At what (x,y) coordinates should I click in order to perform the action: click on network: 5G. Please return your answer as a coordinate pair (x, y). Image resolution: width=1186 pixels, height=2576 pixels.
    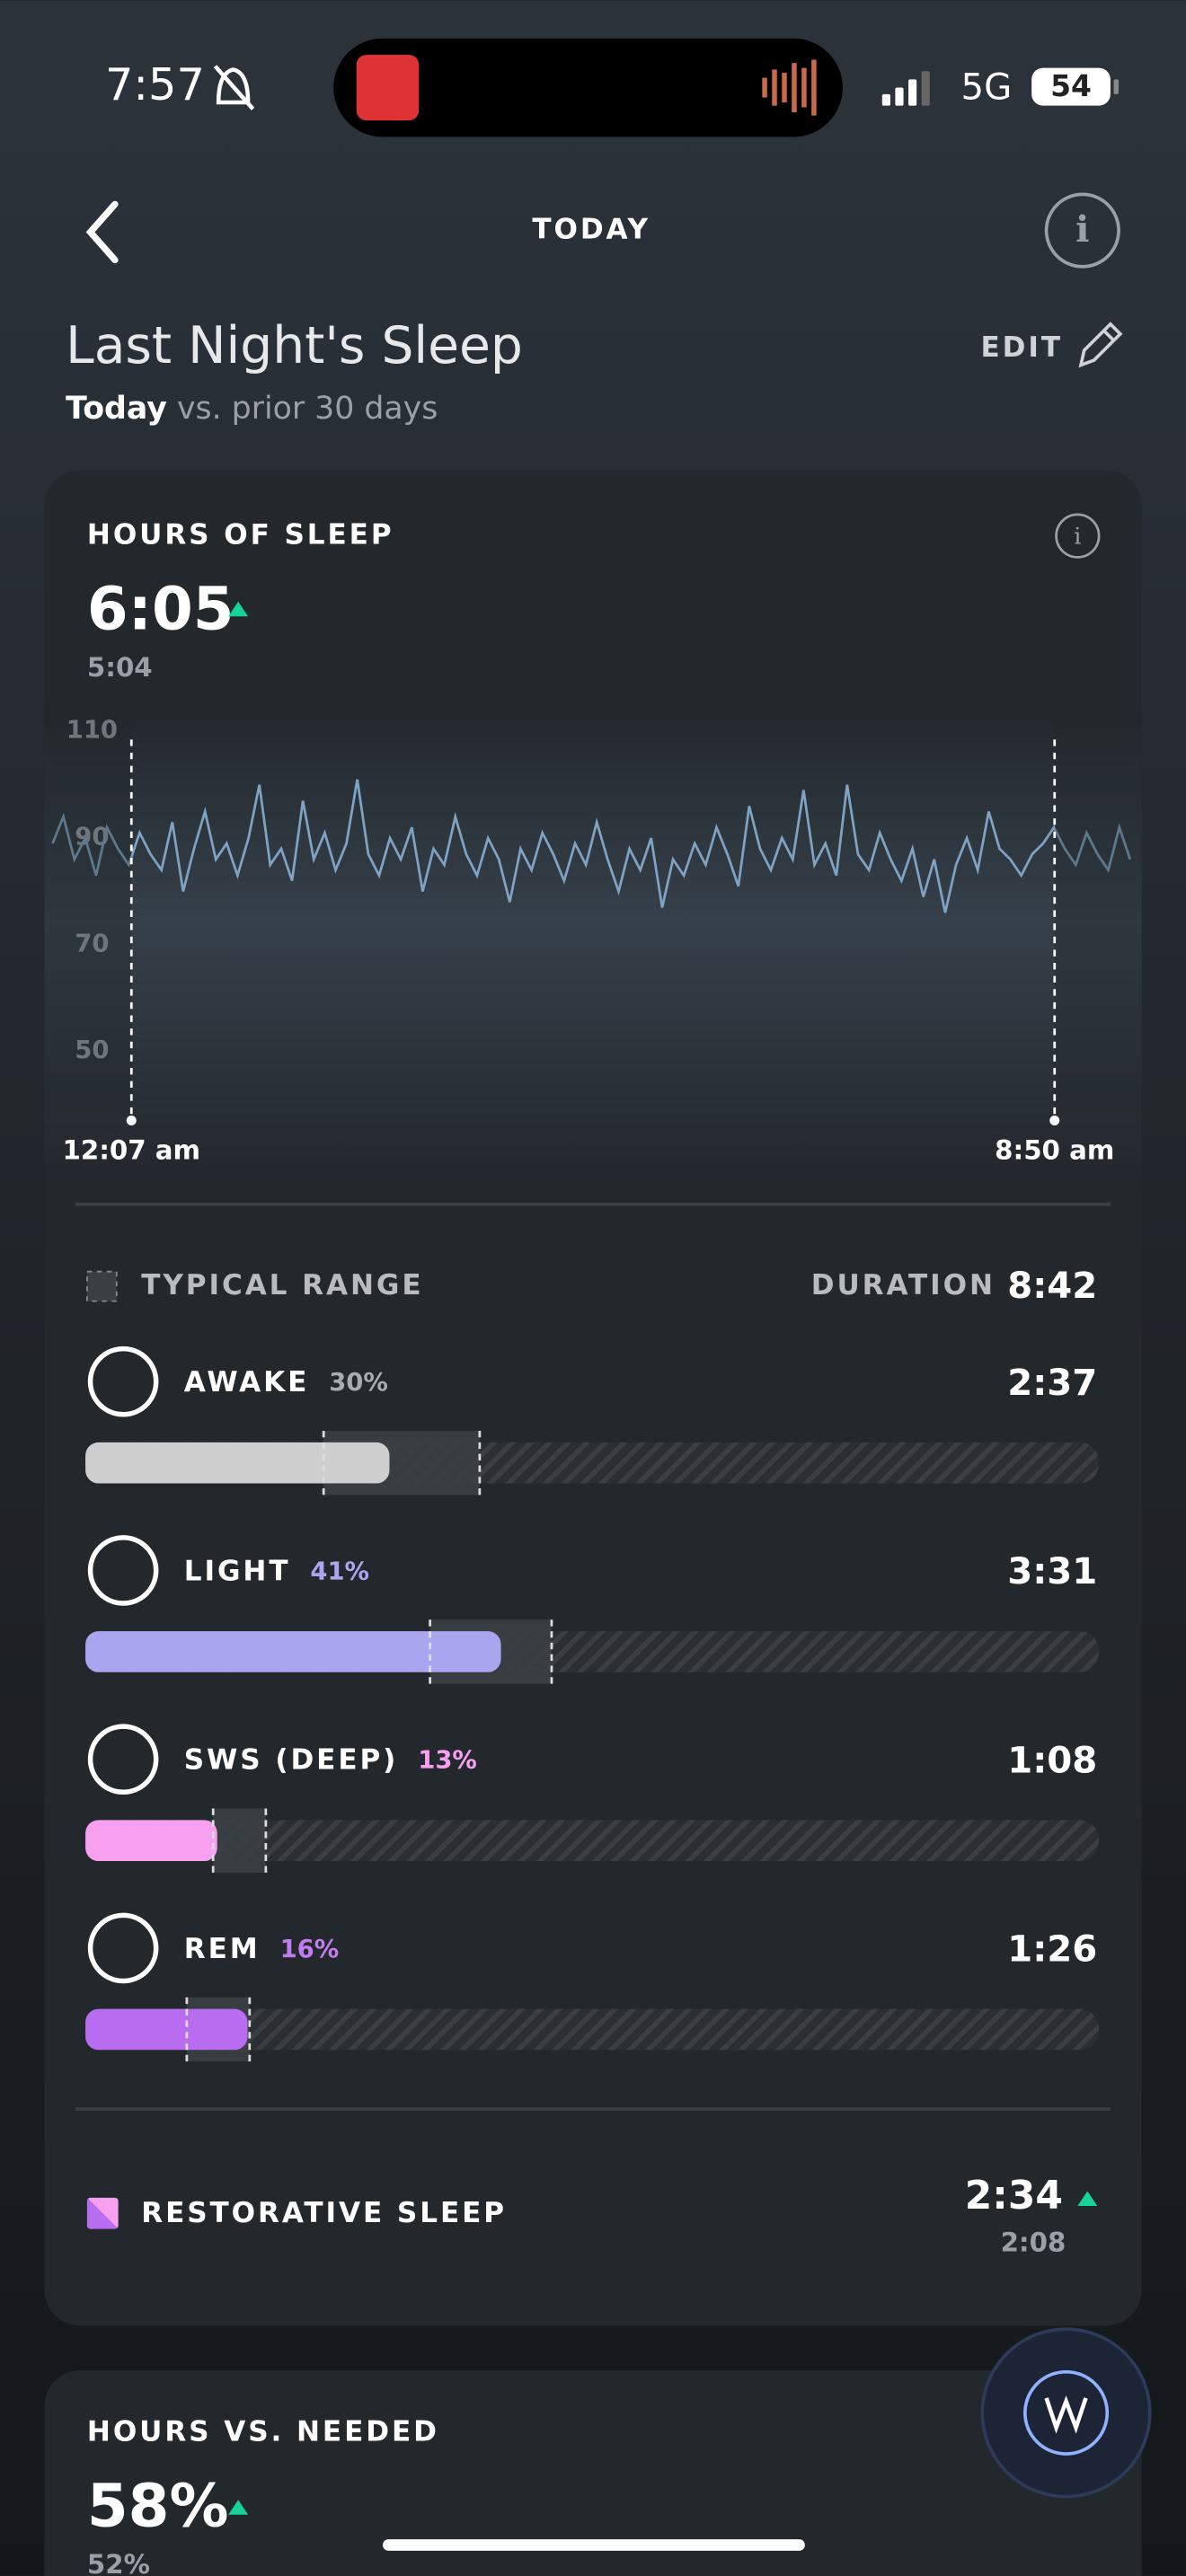
    Looking at the image, I should click on (987, 87).